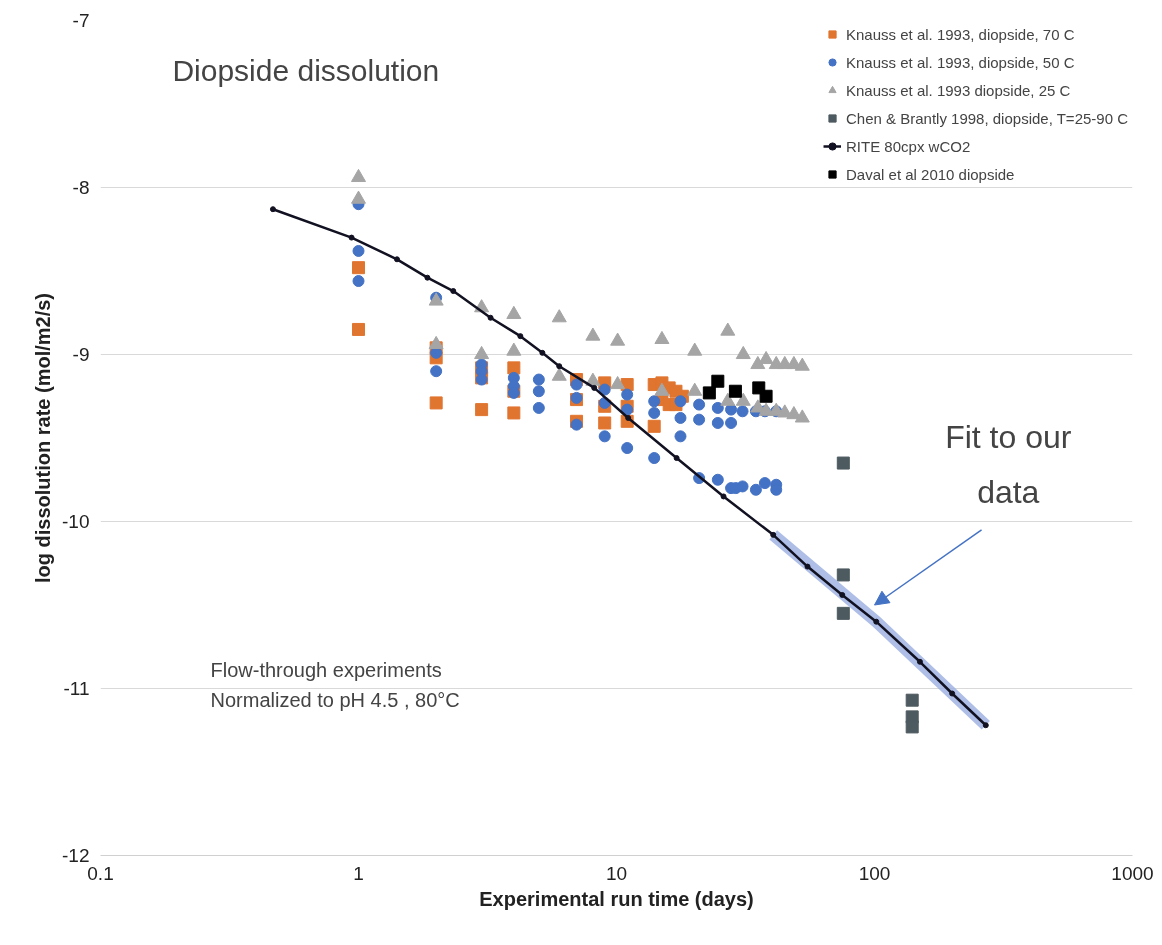 This screenshot has width=1162, height=945. I want to click on x-tick-label: 0.1, so click(100, 873).